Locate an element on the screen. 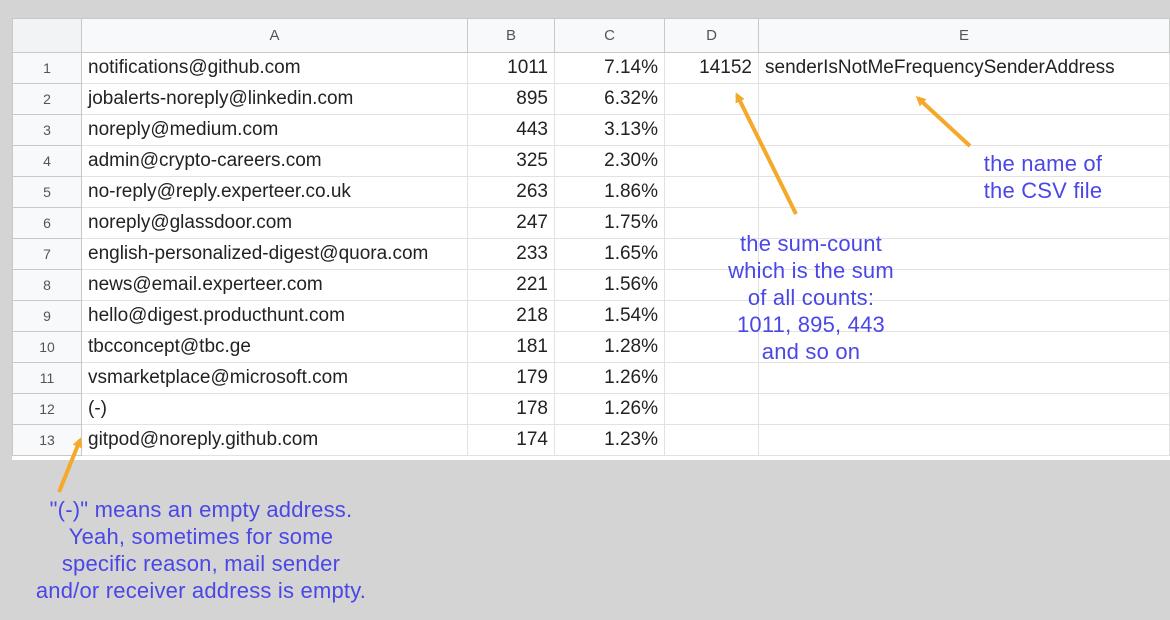 The width and height of the screenshot is (1170, 620). column-header-a: A is located at coordinates (274, 35).